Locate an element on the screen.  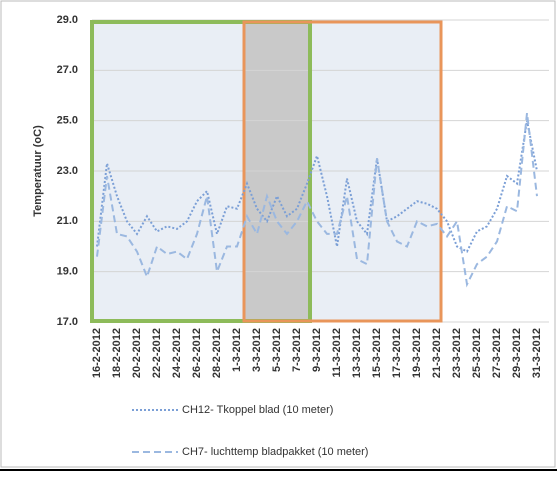
x-tick-label: 24-2-2012 is located at coordinates (177, 353).